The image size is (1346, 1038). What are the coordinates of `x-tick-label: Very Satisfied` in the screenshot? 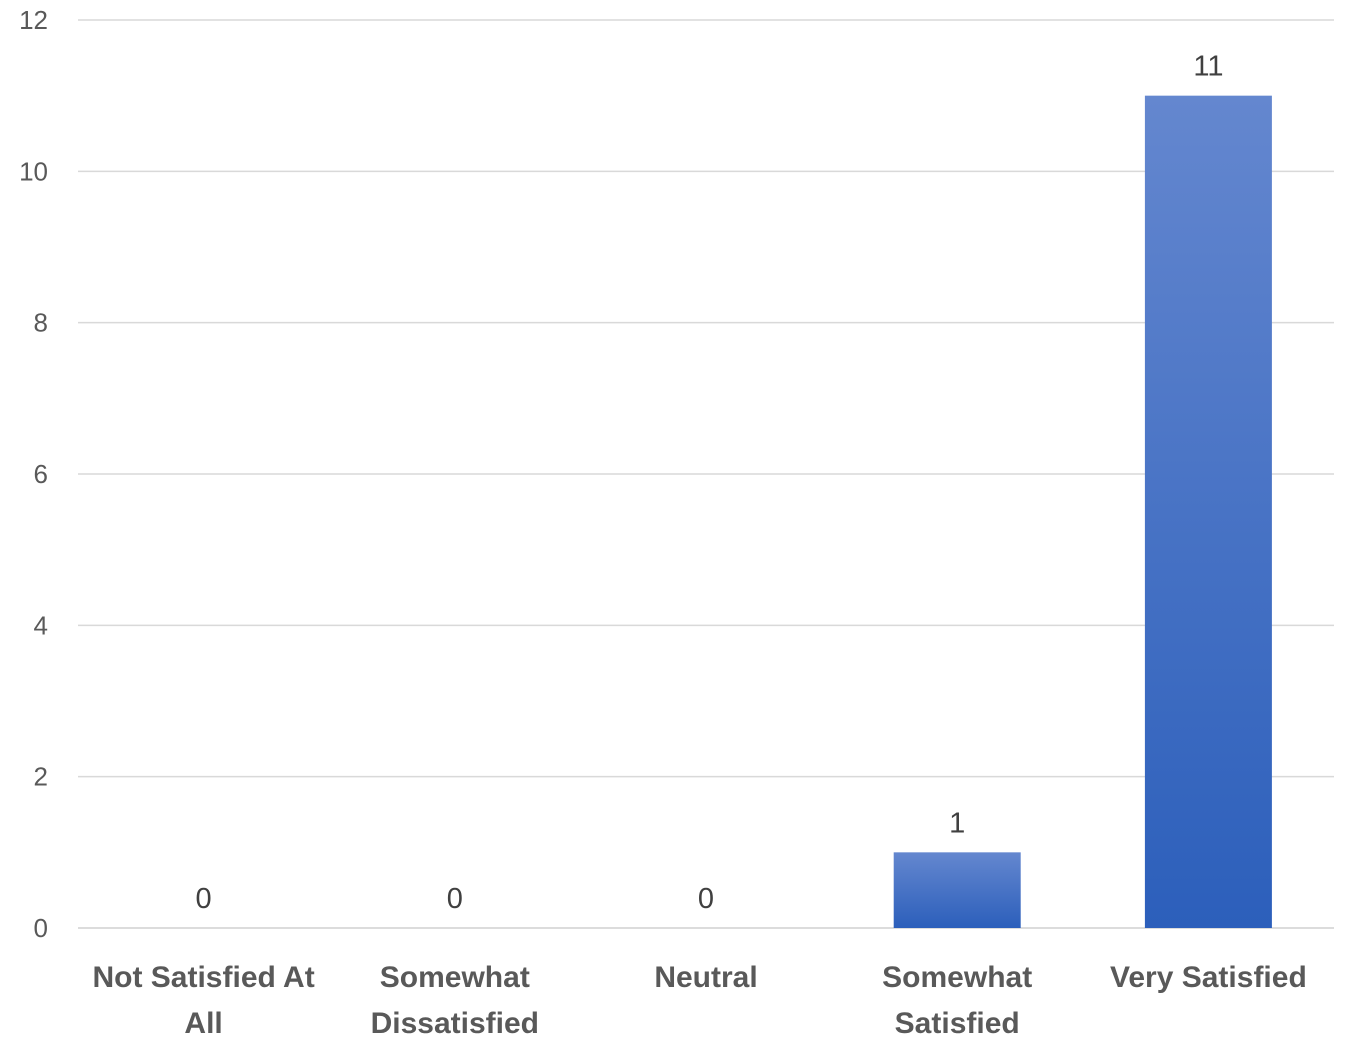 It's located at (1208, 977).